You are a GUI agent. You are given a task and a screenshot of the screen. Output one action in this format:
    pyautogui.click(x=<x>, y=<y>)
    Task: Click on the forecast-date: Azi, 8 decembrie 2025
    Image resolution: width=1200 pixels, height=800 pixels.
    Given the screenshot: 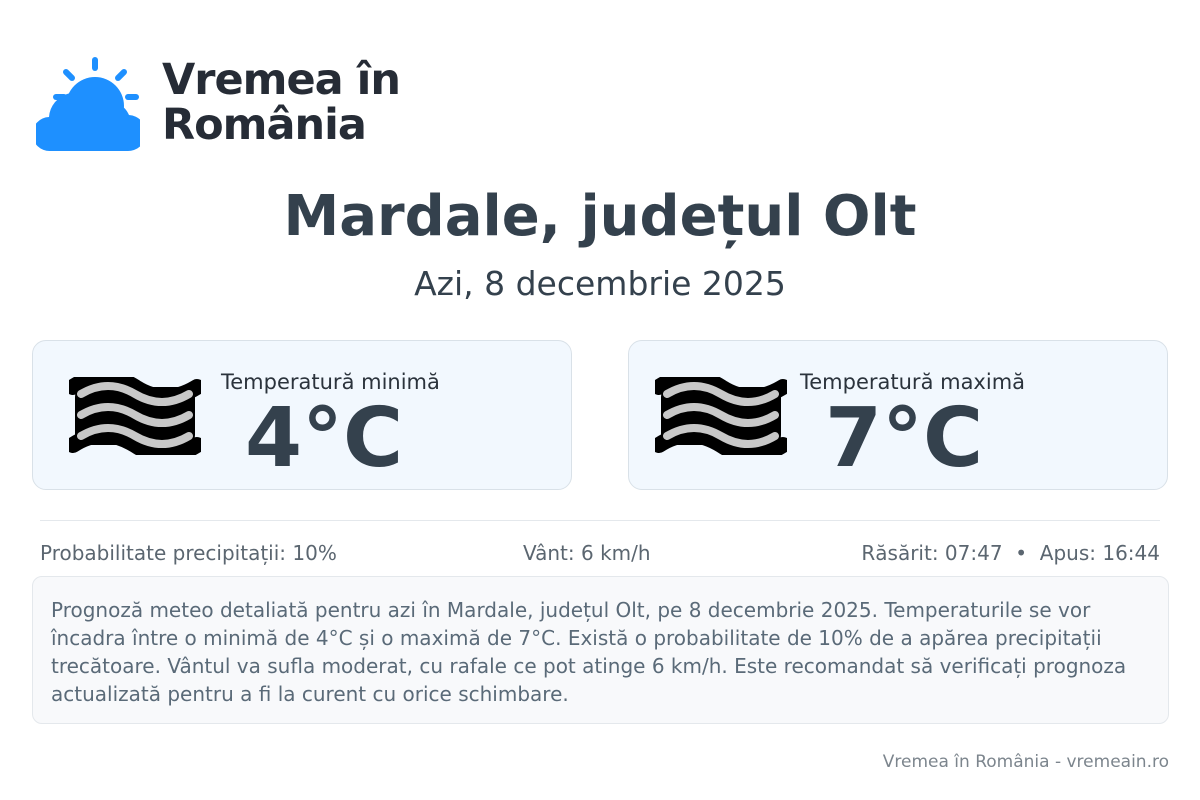 What is the action you would take?
    pyautogui.click(x=600, y=283)
    